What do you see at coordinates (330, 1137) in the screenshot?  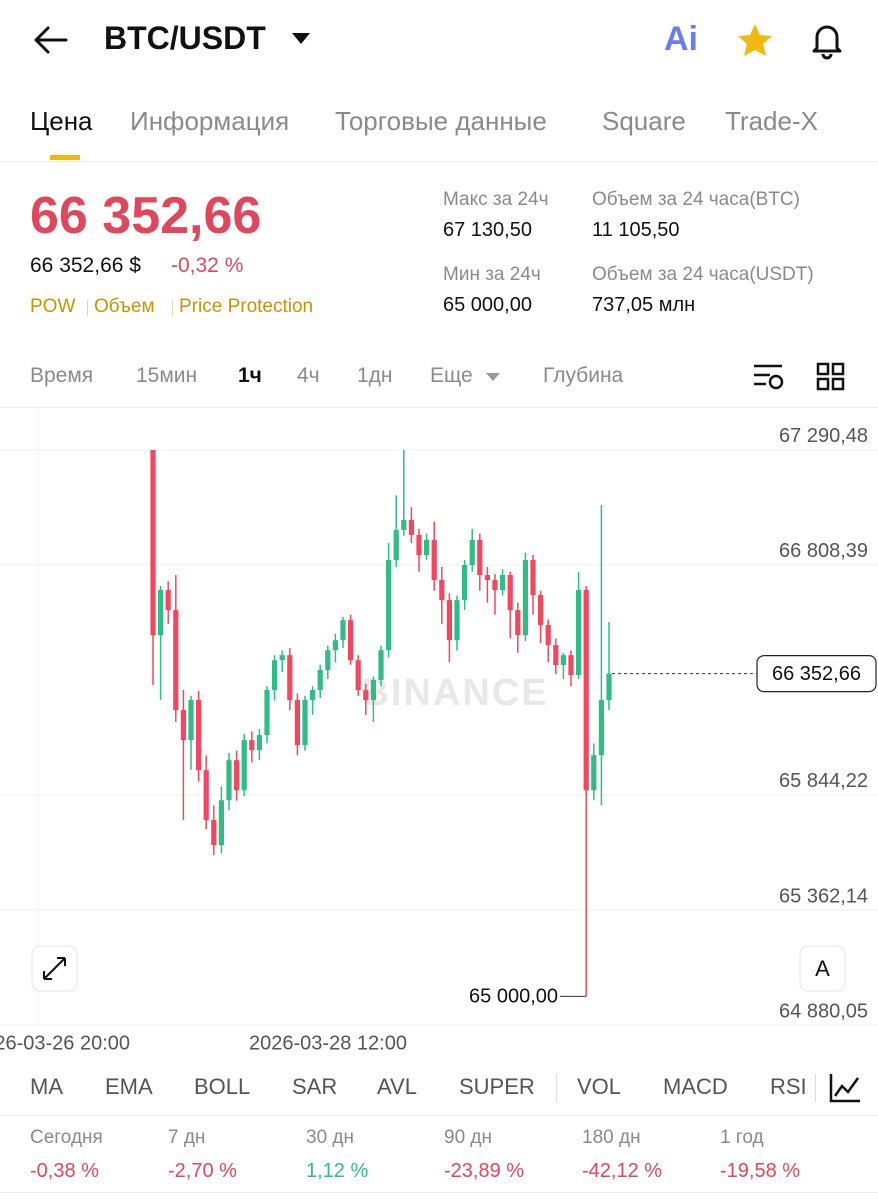 I see `period-label: 30 дн` at bounding box center [330, 1137].